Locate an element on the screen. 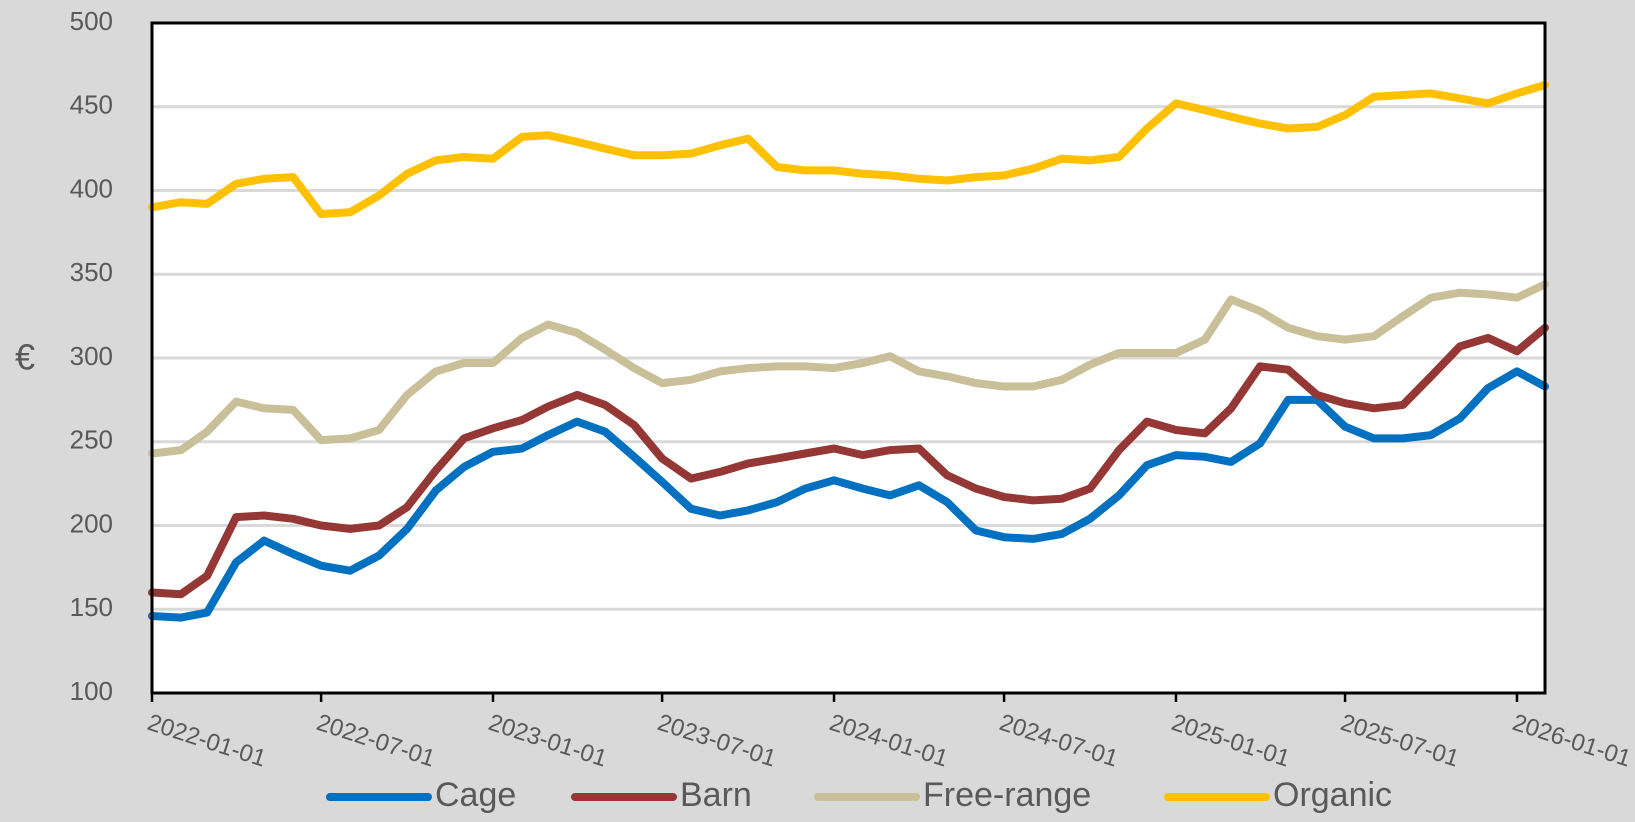 Image resolution: width=1635 pixels, height=822 pixels. x-tick-label-2023-07-01: 2023-07-01 is located at coordinates (716, 741).